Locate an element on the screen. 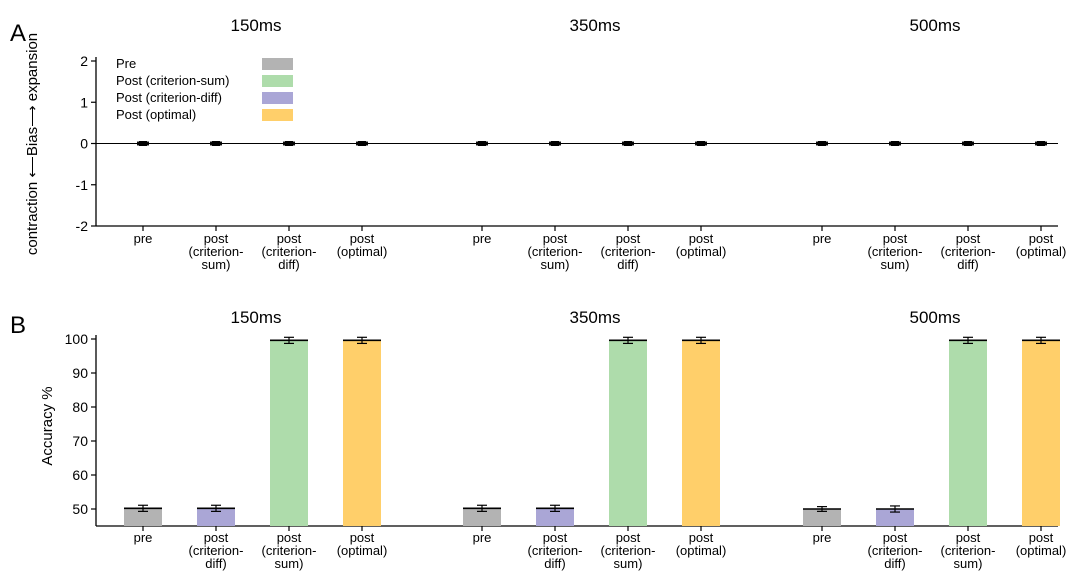 The image size is (1068, 584). panel-b-y-tick-label: 50 is located at coordinates (80, 509).